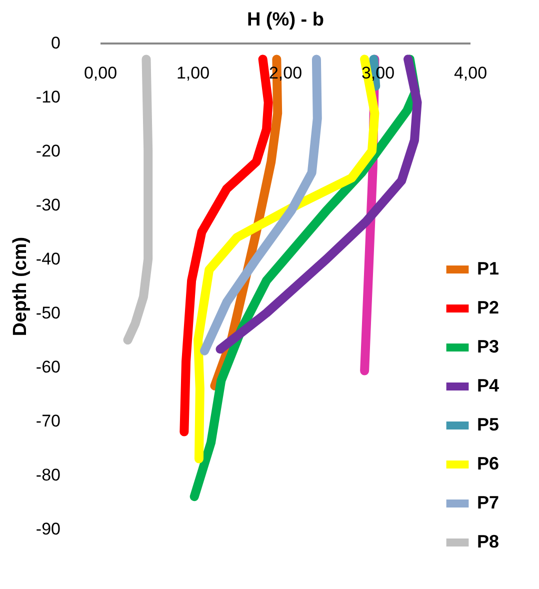 This screenshot has height=589, width=539. What do you see at coordinates (285, 20) in the screenshot?
I see `x-axis-title: H (%) - b` at bounding box center [285, 20].